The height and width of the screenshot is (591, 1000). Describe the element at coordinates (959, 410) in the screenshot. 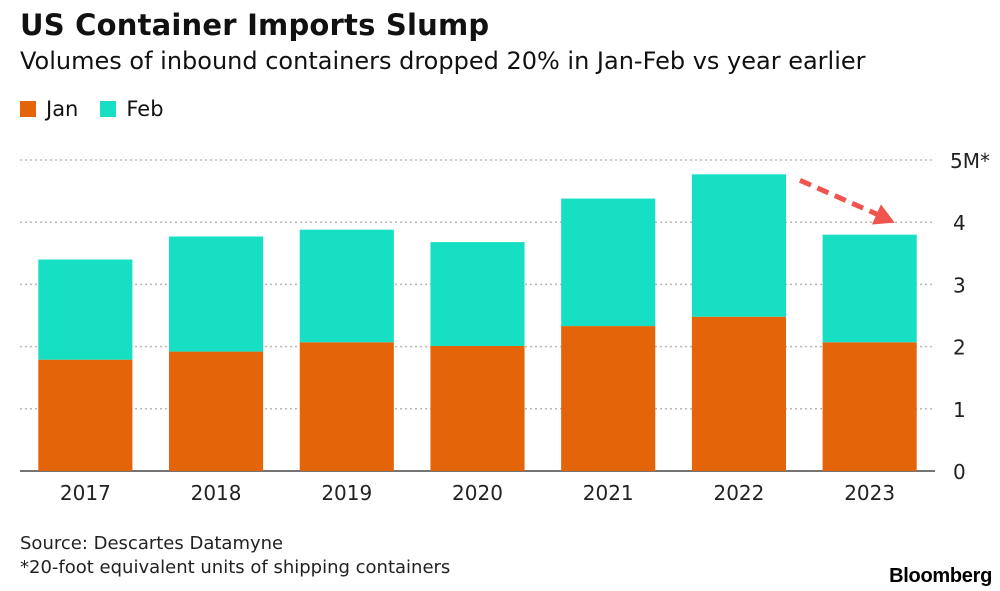

I see `y-tick-label-1: 1` at that location.